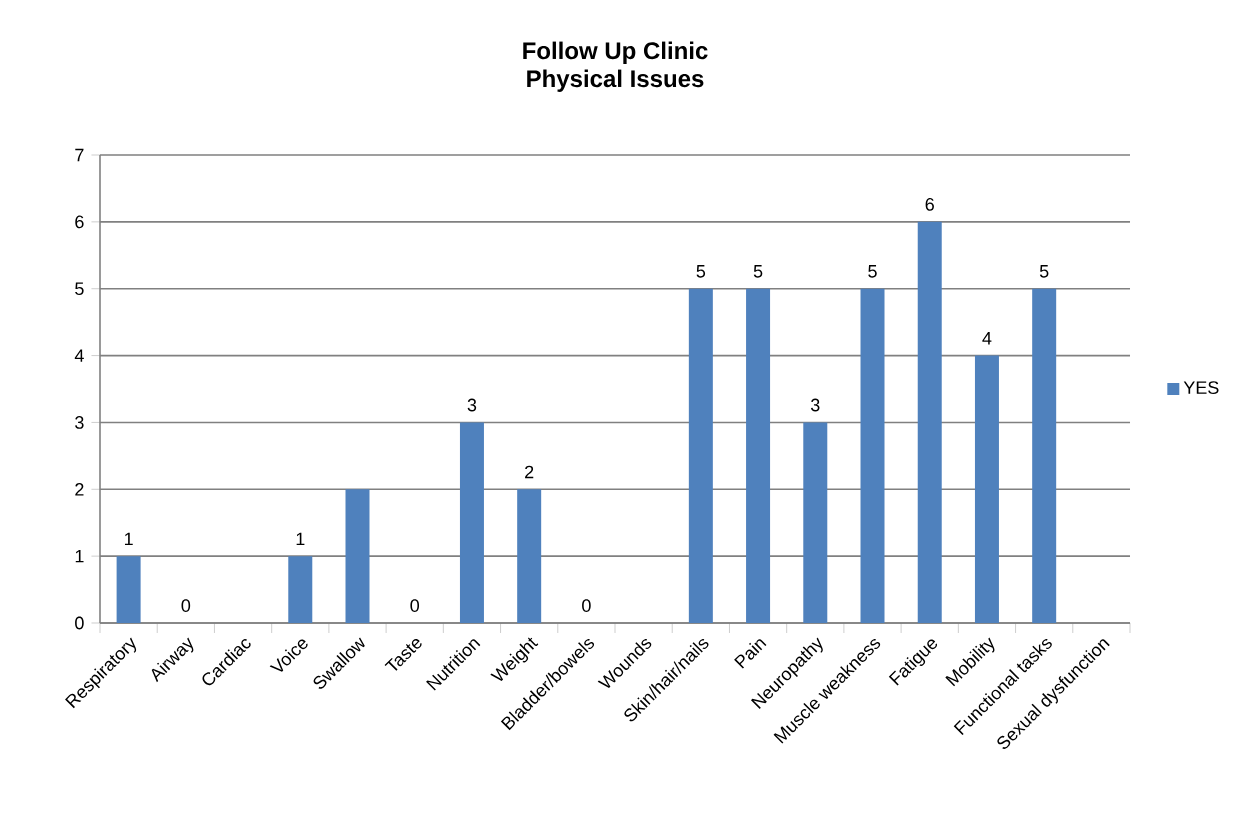 This screenshot has width=1241, height=819. Describe the element at coordinates (529, 472) in the screenshot. I see `data-label: 2` at that location.